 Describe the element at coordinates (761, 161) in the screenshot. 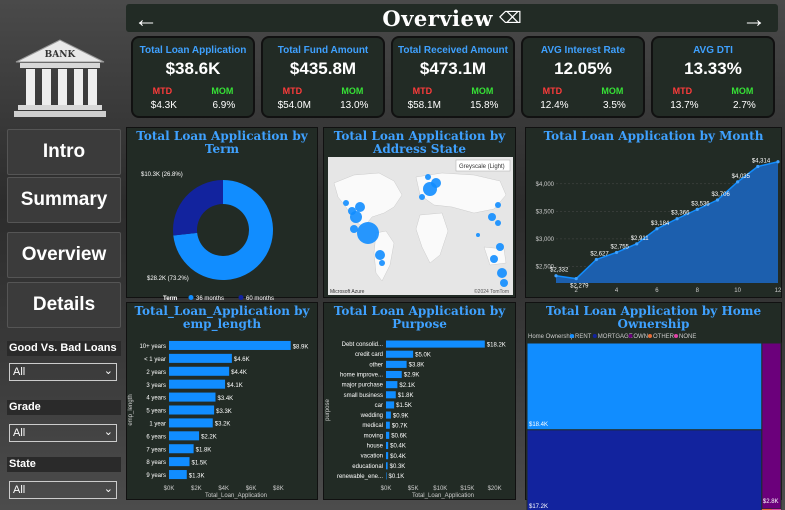

I see `data-label: $4,314` at that location.